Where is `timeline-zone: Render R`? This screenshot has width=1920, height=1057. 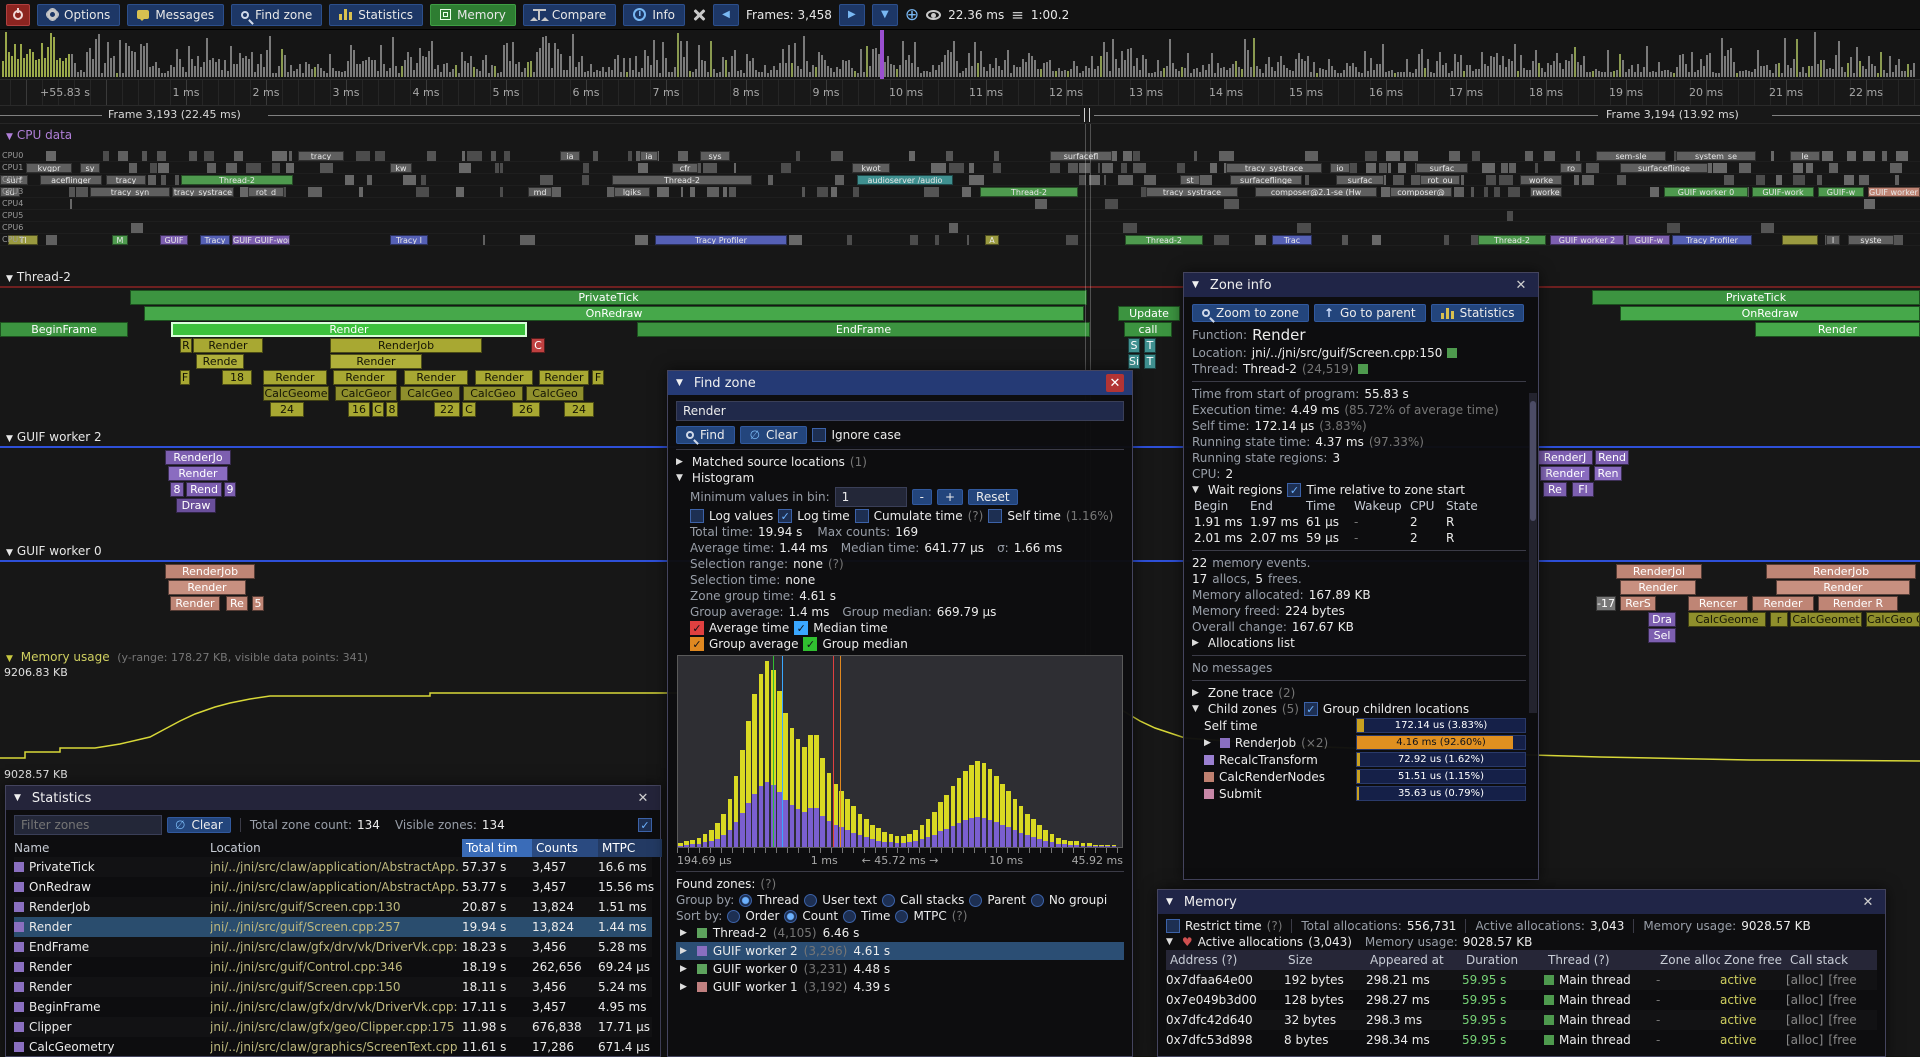
timeline-zone: Render R is located at coordinates (1858, 603).